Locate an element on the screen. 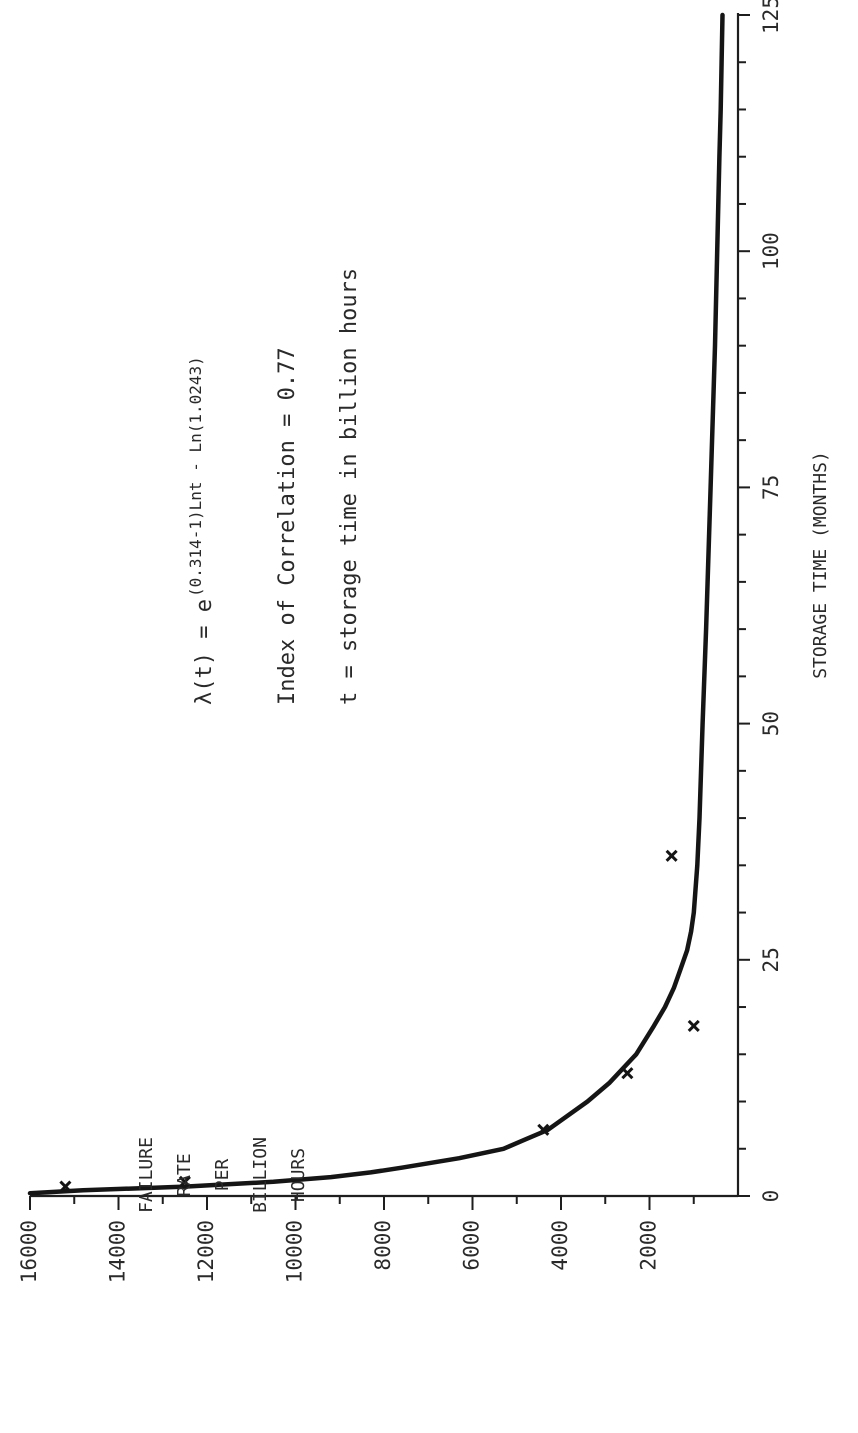 The image size is (858, 1433). y-axis-label: FAILURE RATE PER BILLION HOURS is located at coordinates (222, 1175).